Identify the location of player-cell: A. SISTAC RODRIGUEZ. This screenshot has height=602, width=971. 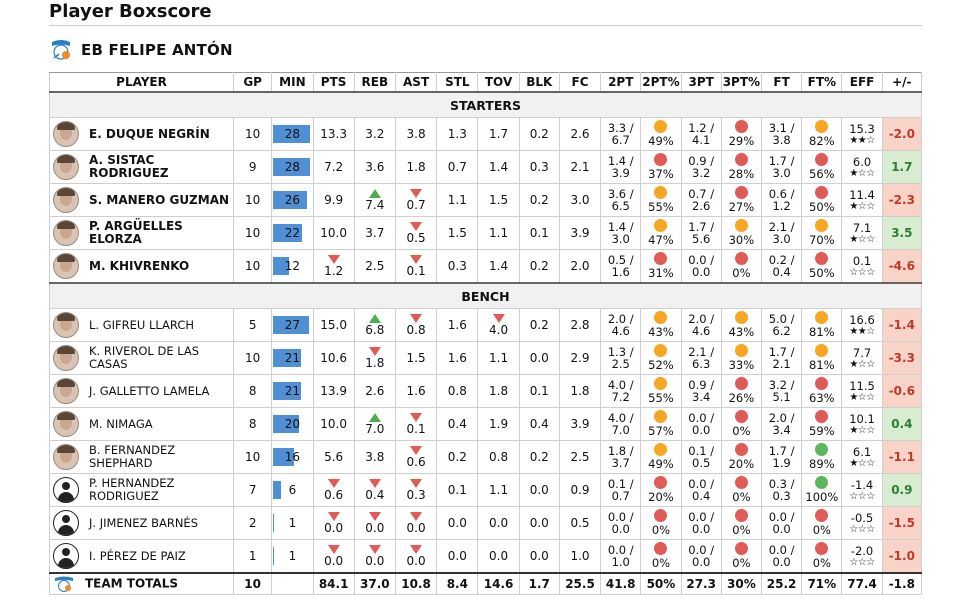
(141, 167).